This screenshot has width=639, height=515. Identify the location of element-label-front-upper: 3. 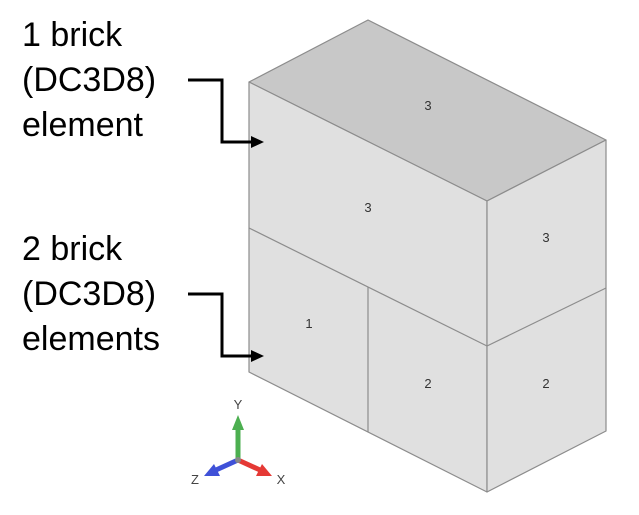
(367, 207).